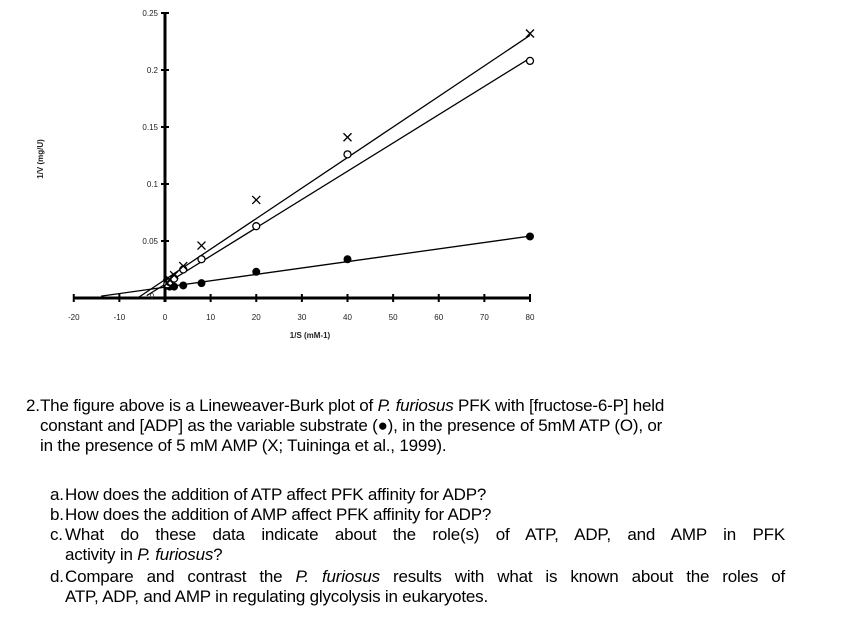  What do you see at coordinates (56, 534) in the screenshot?
I see `sub-question-letter: c.` at bounding box center [56, 534].